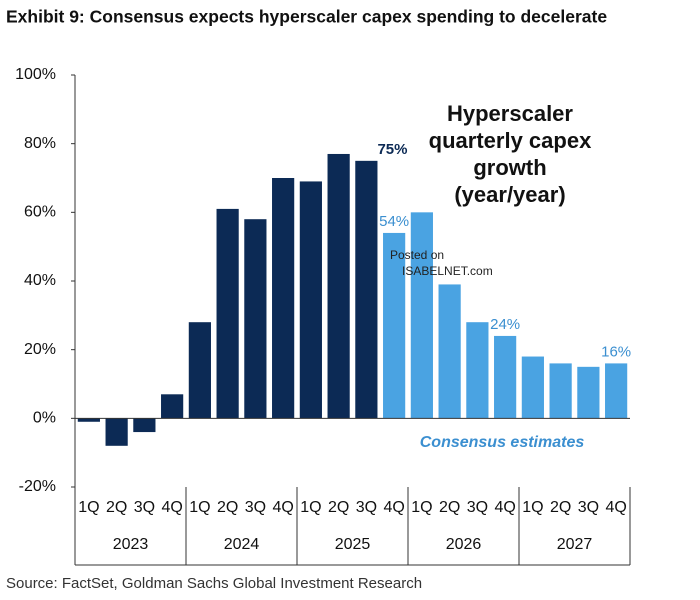 The image size is (700, 600). I want to click on annotation-estimates: Consensus estimates, so click(502, 442).